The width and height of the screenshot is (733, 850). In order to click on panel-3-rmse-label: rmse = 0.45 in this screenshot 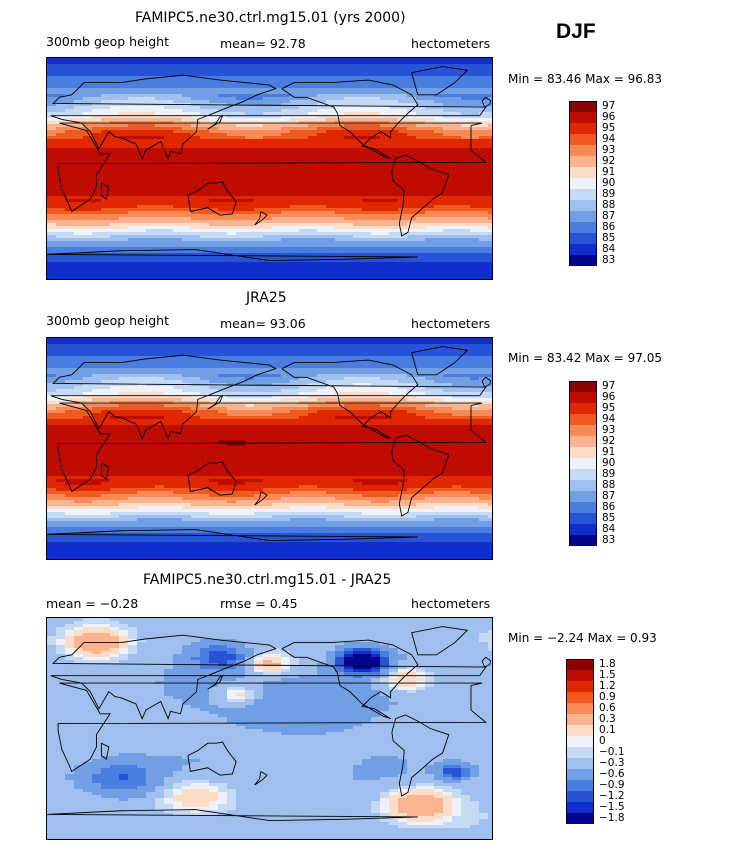, I will do `click(259, 603)`.